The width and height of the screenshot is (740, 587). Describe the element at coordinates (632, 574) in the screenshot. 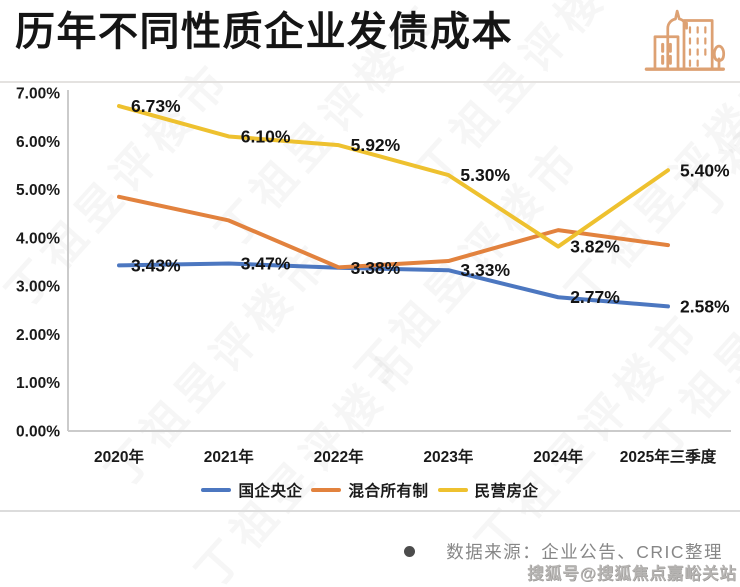

I see `sohu-watermark: 搜狐号@搜狐焦点嘉峪关站` at that location.